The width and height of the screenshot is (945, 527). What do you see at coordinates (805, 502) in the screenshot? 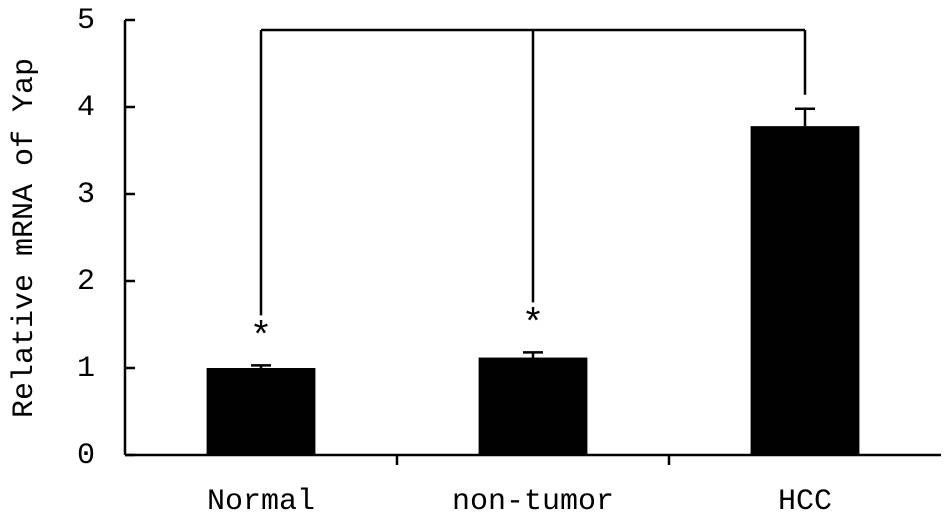
I see `x-tick-label: HCC` at bounding box center [805, 502].